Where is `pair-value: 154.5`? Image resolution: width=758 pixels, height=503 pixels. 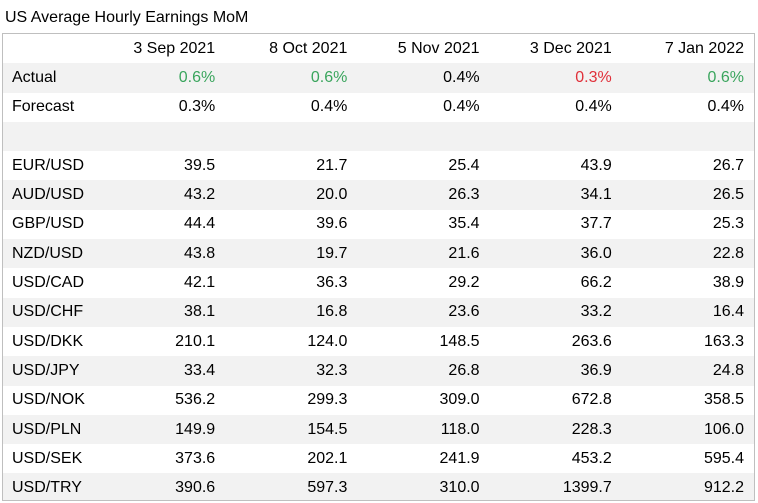 pair-value: 154.5 is located at coordinates (291, 429).